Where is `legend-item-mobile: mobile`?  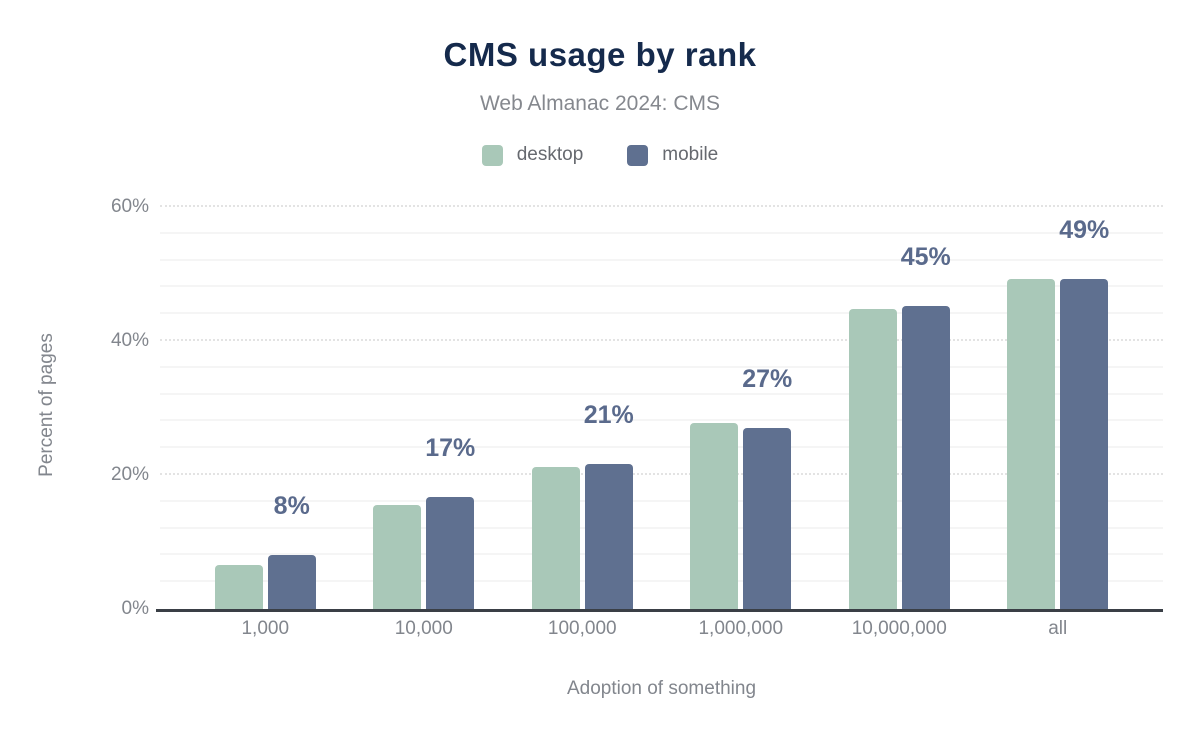 legend-item-mobile: mobile is located at coordinates (672, 155).